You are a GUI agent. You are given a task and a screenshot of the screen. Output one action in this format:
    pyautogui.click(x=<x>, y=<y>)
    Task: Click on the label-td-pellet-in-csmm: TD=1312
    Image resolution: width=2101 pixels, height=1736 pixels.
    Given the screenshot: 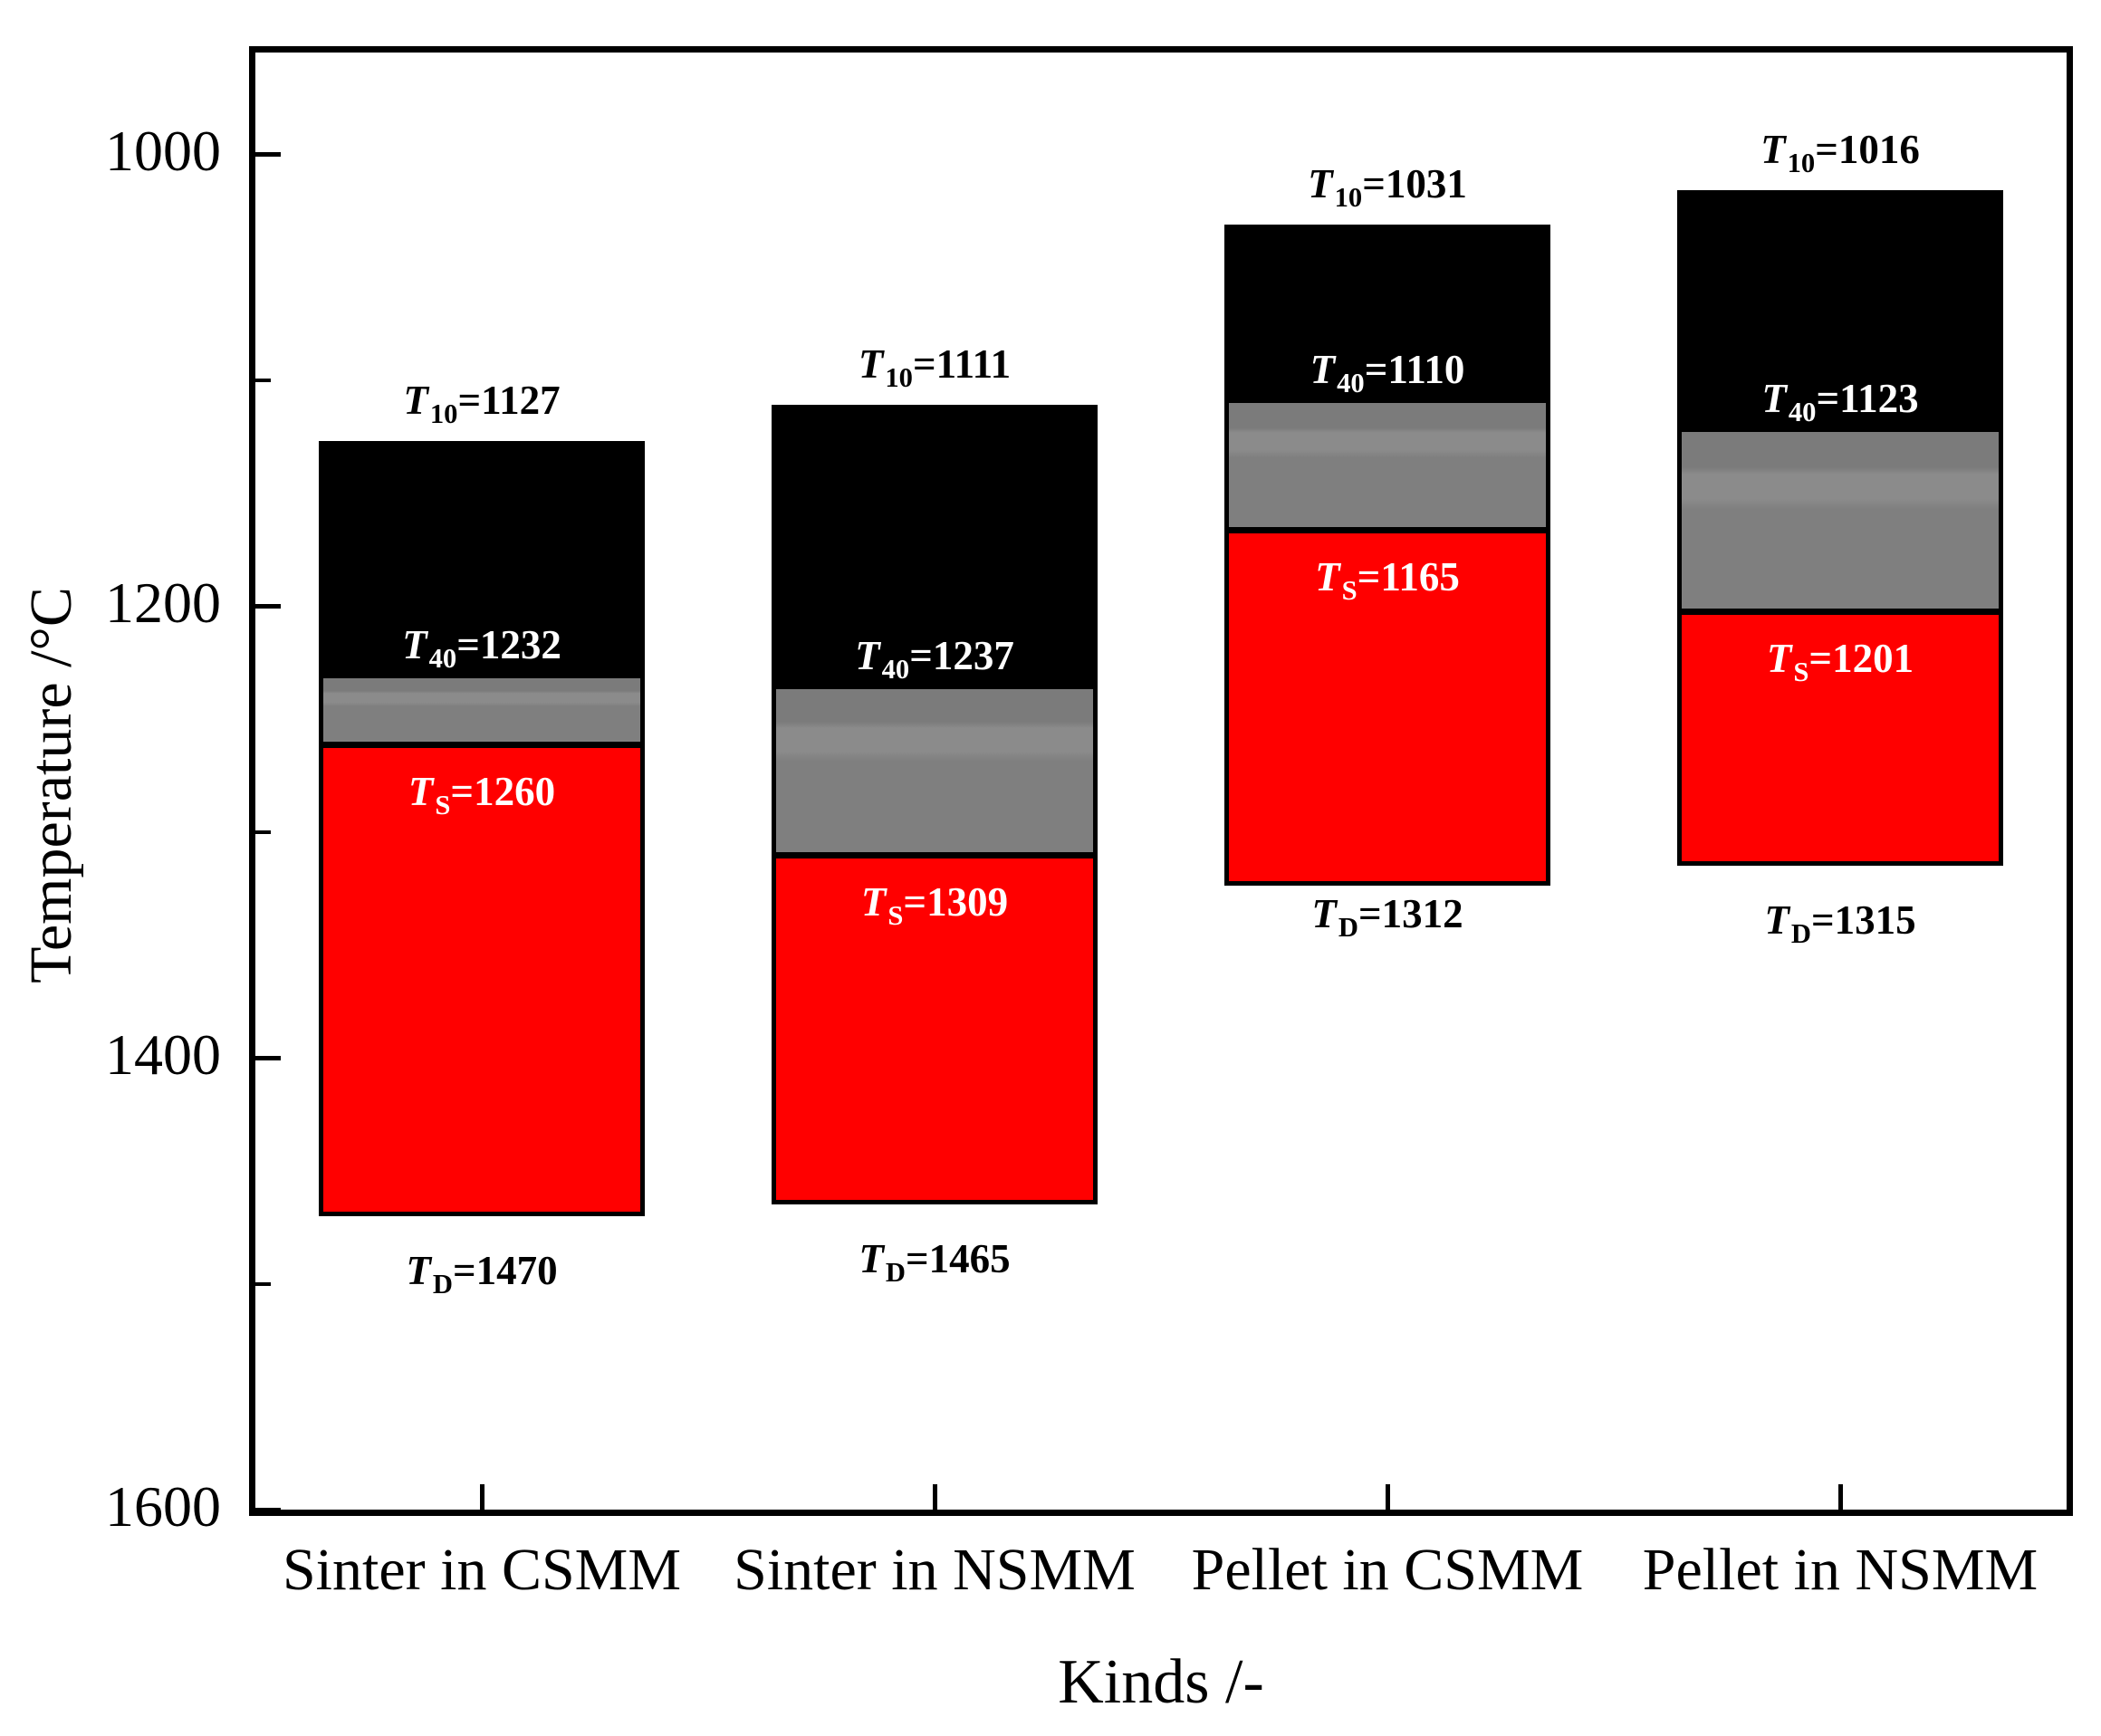 What is the action you would take?
    pyautogui.click(x=1387, y=915)
    